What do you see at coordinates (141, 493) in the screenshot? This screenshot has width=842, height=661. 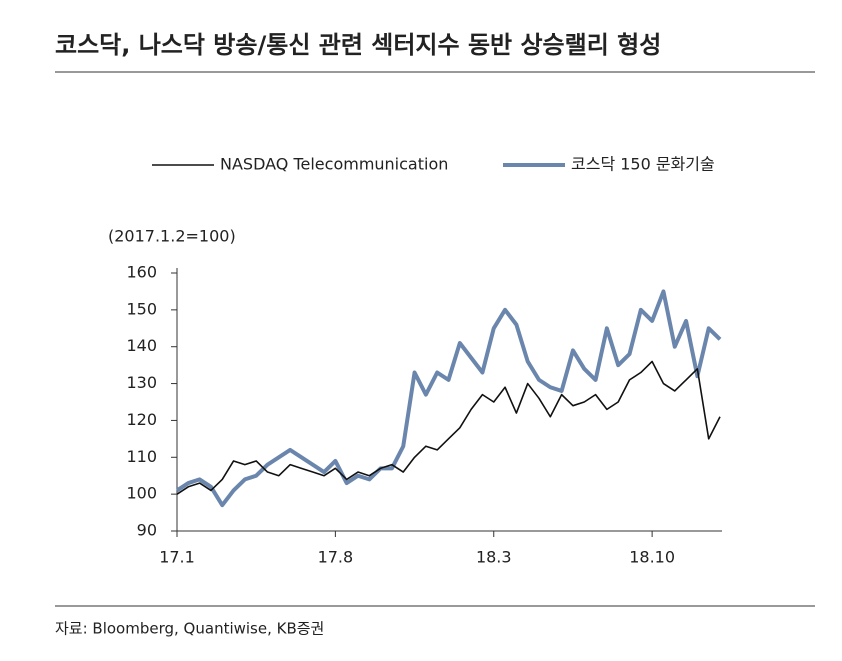 I see `y-tick-label: 100` at bounding box center [141, 493].